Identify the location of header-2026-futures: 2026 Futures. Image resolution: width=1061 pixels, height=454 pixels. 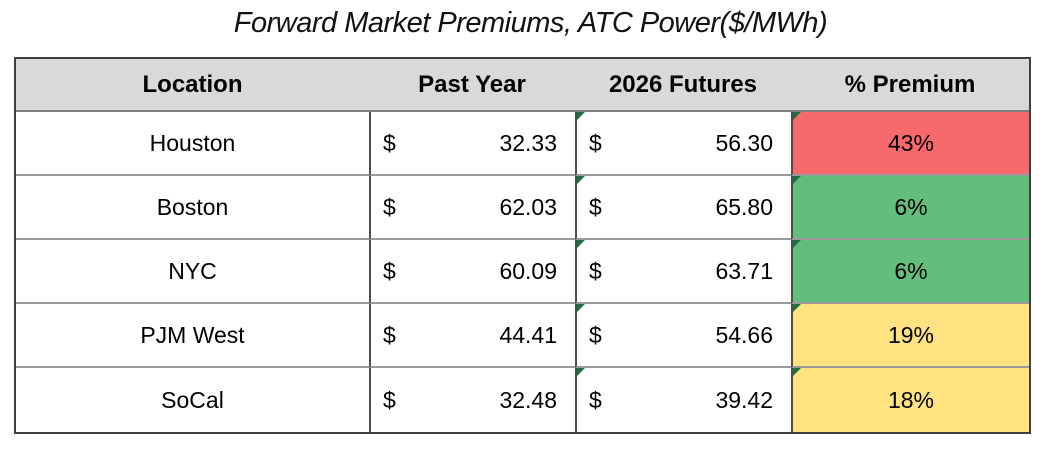
(683, 85).